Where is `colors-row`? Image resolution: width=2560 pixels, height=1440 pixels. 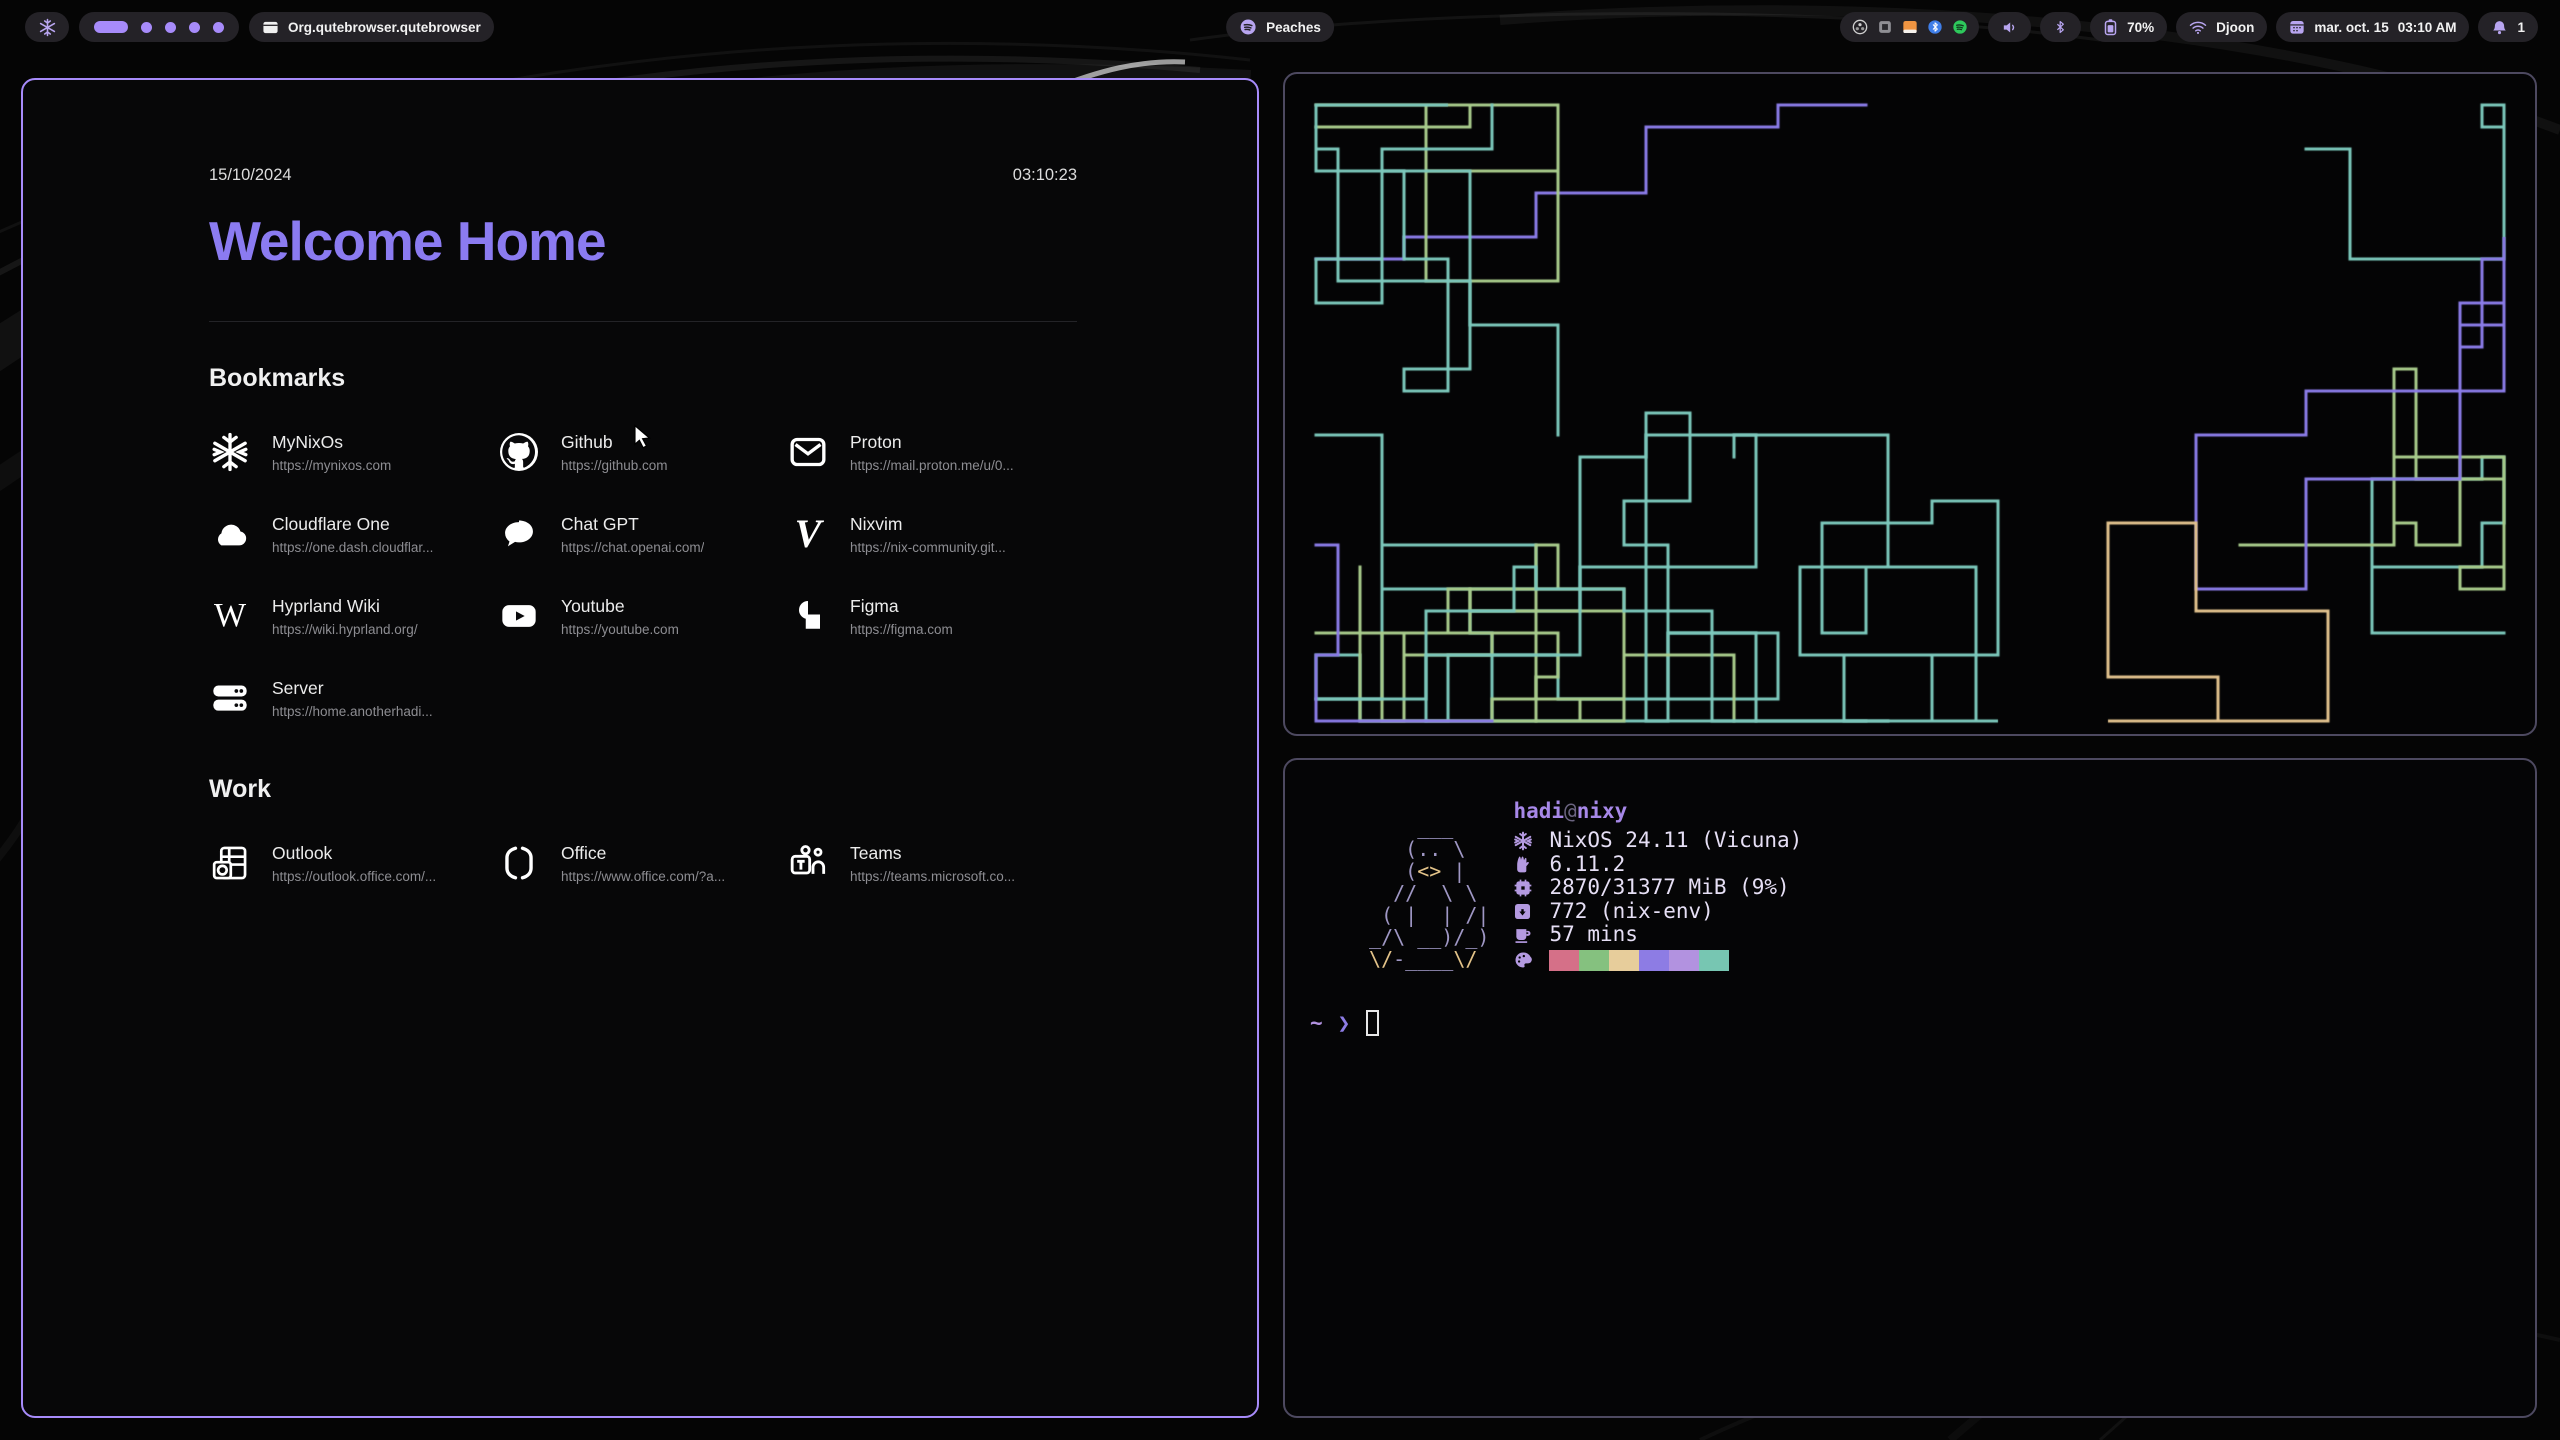
colors-row is located at coordinates (1657, 960).